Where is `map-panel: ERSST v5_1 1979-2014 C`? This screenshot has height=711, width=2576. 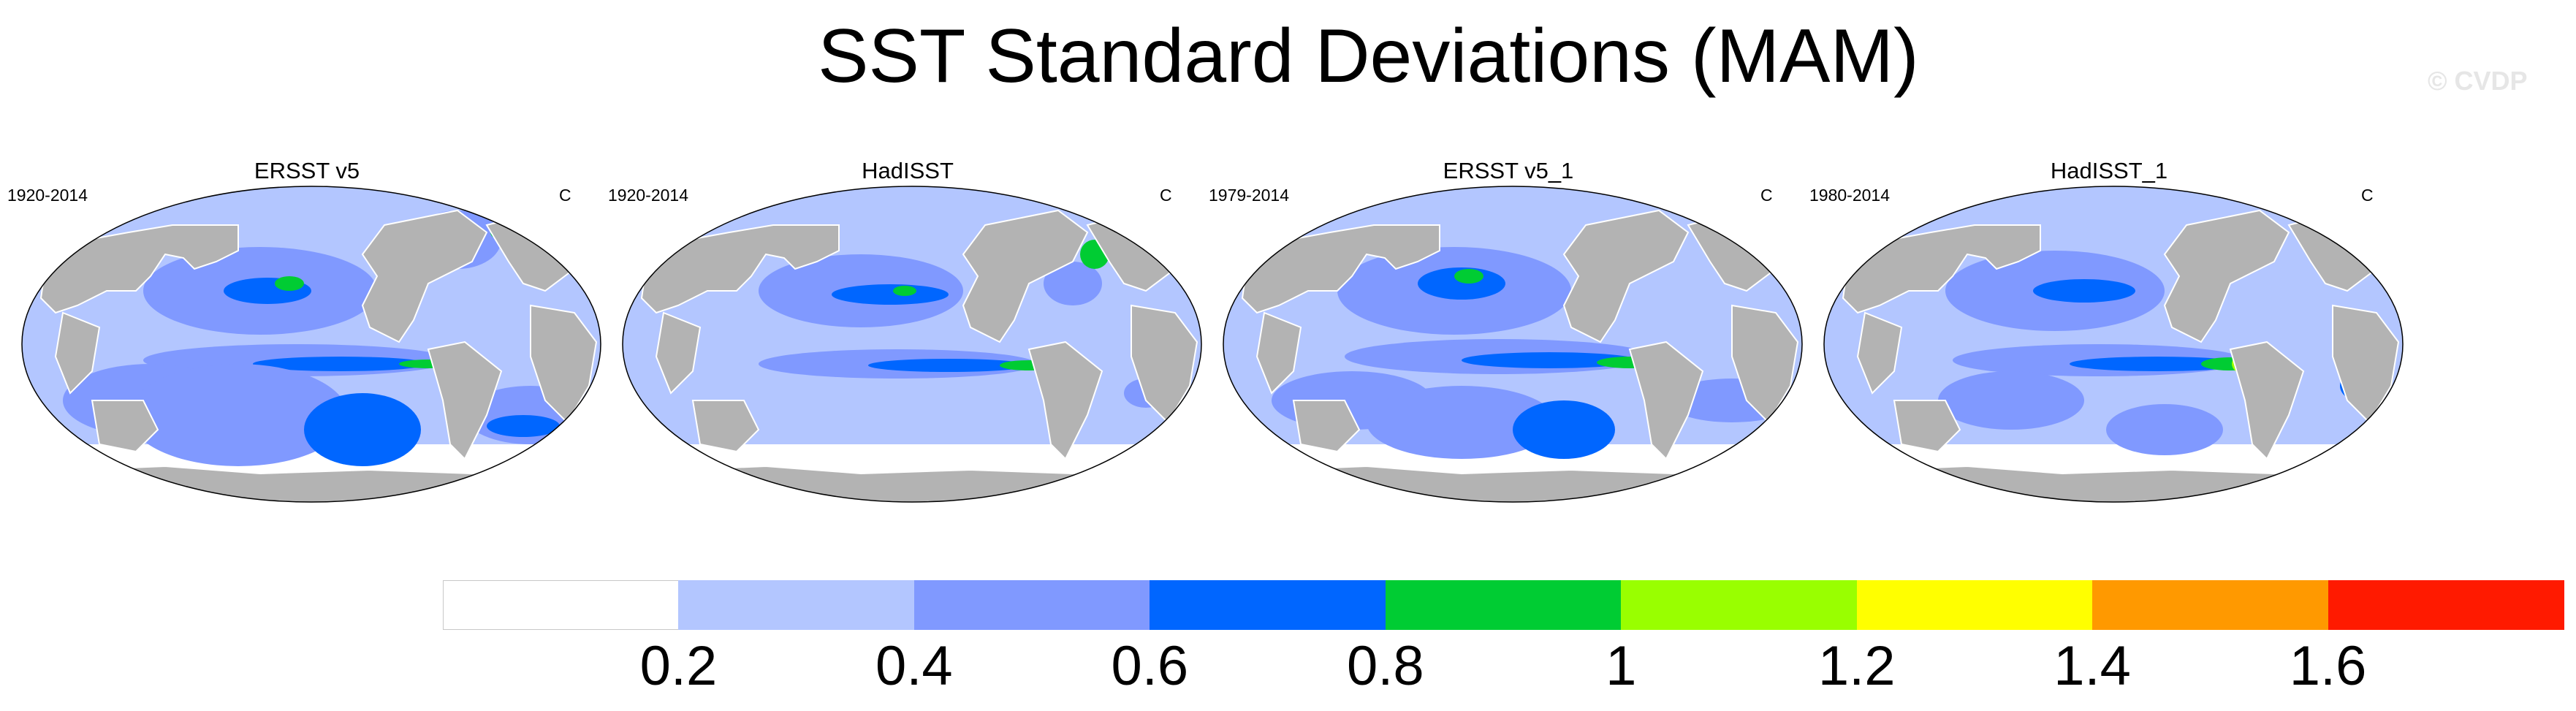 map-panel: ERSST v5_1 1979-2014 C is located at coordinates (1508, 350).